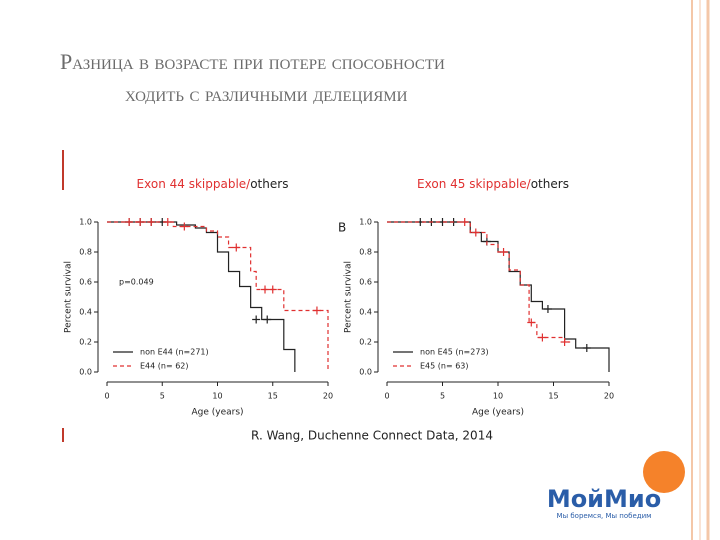 This screenshot has width=720, height=540. What do you see at coordinates (174, 352) in the screenshot?
I see `legend-label: non E44 (n=271)` at bounding box center [174, 352].